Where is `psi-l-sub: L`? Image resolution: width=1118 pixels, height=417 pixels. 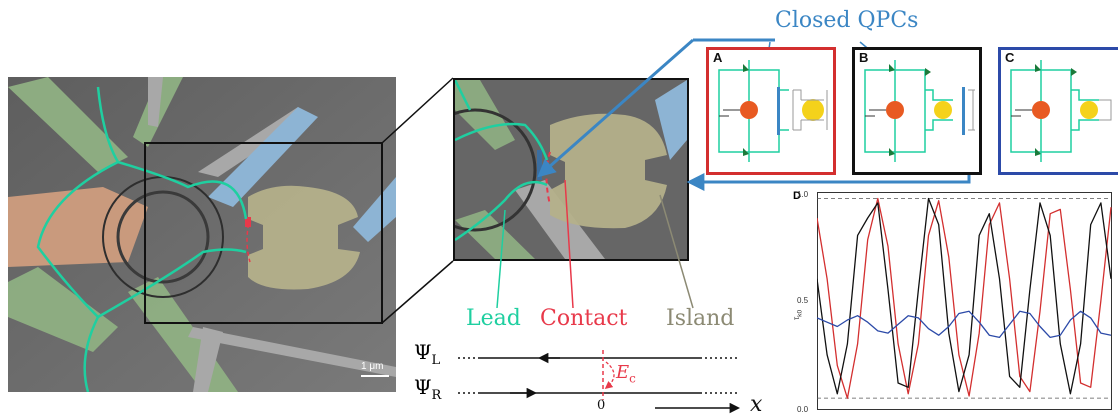 psi-l-sub: L is located at coordinates (436, 360).